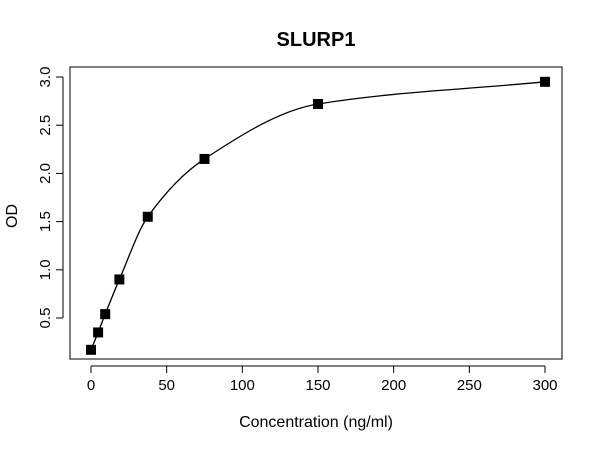  Describe the element at coordinates (45, 77) in the screenshot. I see `y-tick-label: 3.0` at that location.